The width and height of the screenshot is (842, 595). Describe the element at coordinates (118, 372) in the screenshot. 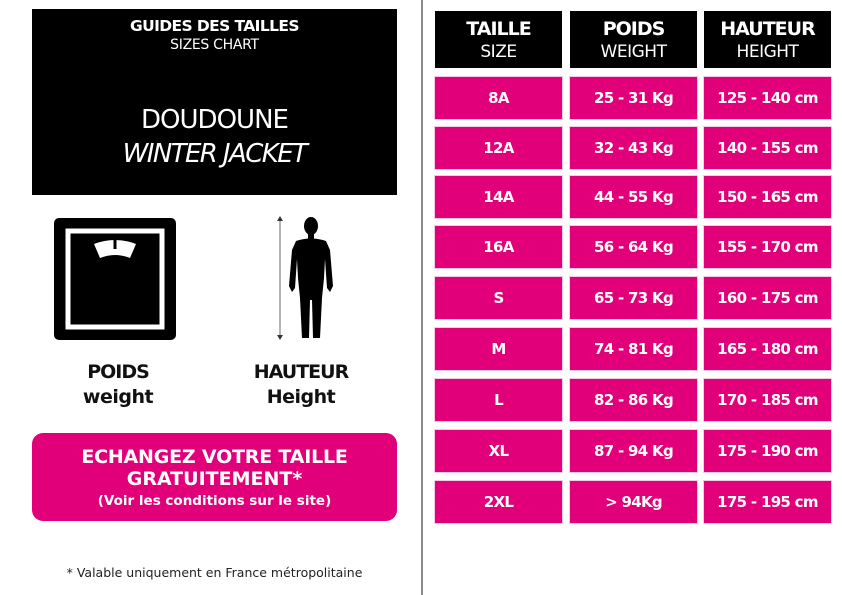

I see `weight-label-fr: POIDS` at that location.